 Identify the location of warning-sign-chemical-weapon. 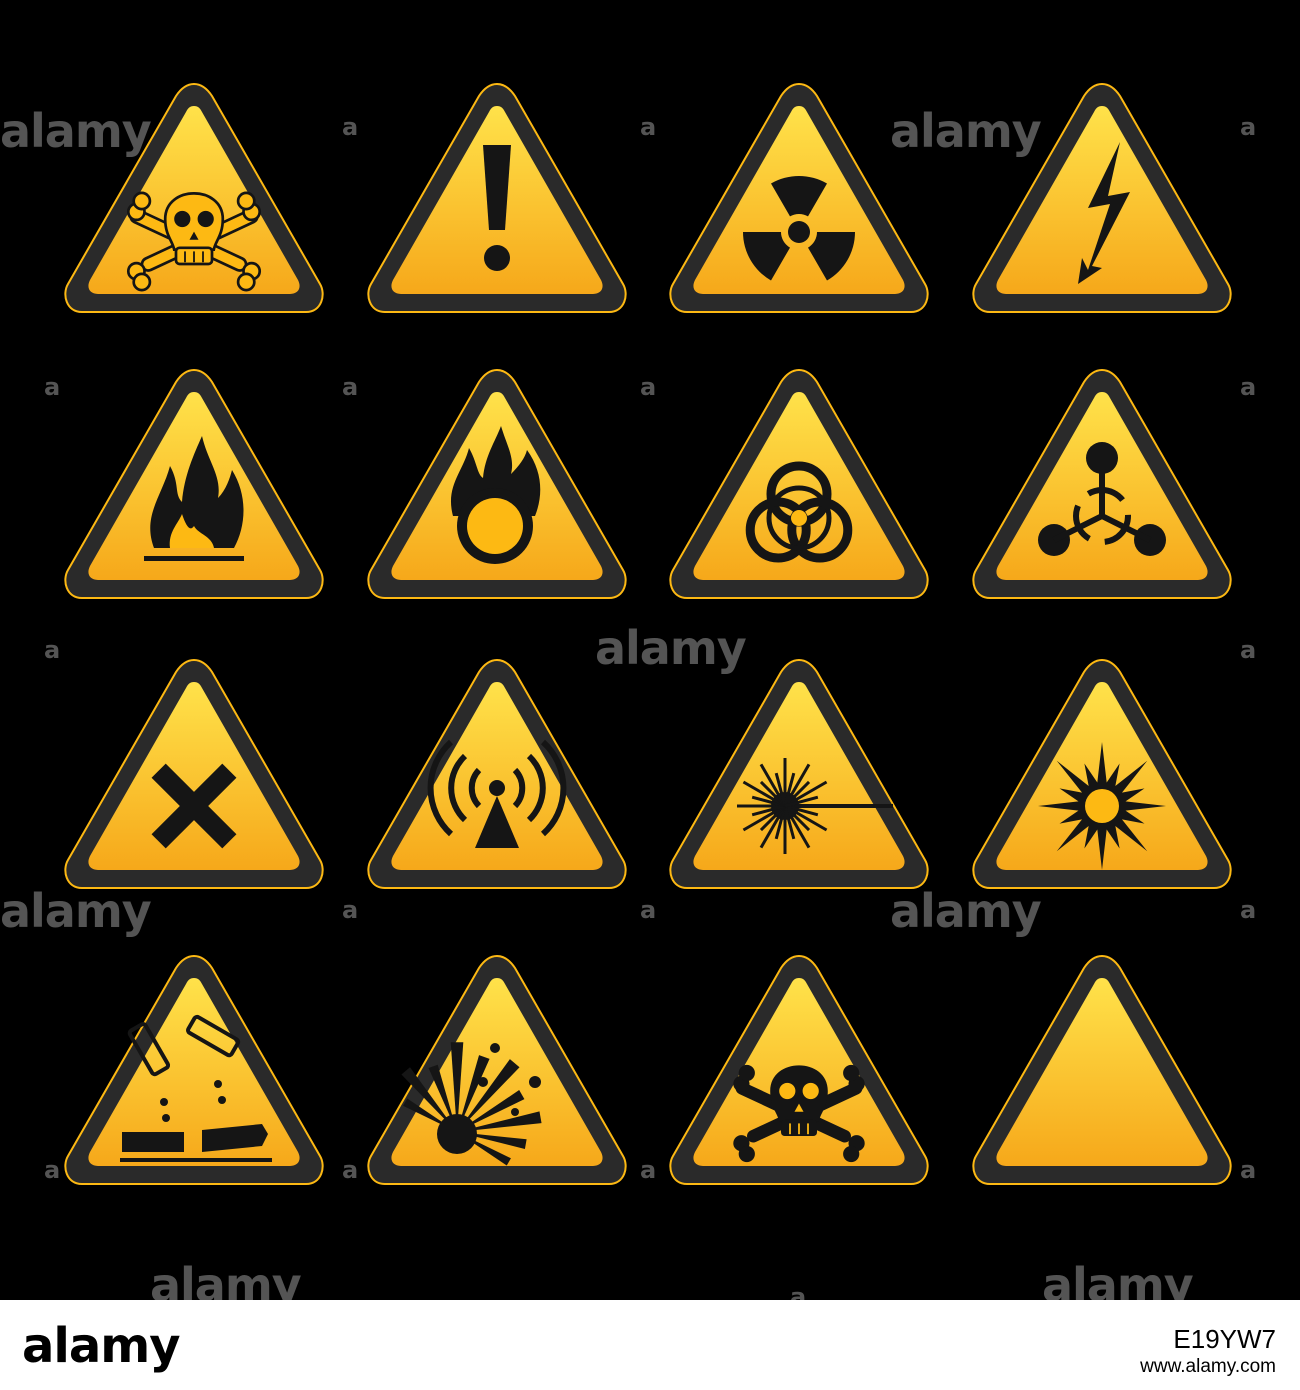
(1102, 484).